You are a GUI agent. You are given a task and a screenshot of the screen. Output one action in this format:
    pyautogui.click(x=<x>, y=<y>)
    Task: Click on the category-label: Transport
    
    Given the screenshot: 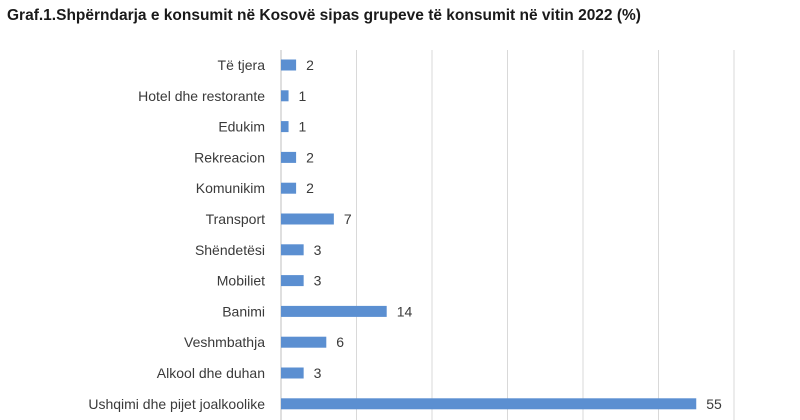 What is the action you would take?
    pyautogui.click(x=236, y=219)
    